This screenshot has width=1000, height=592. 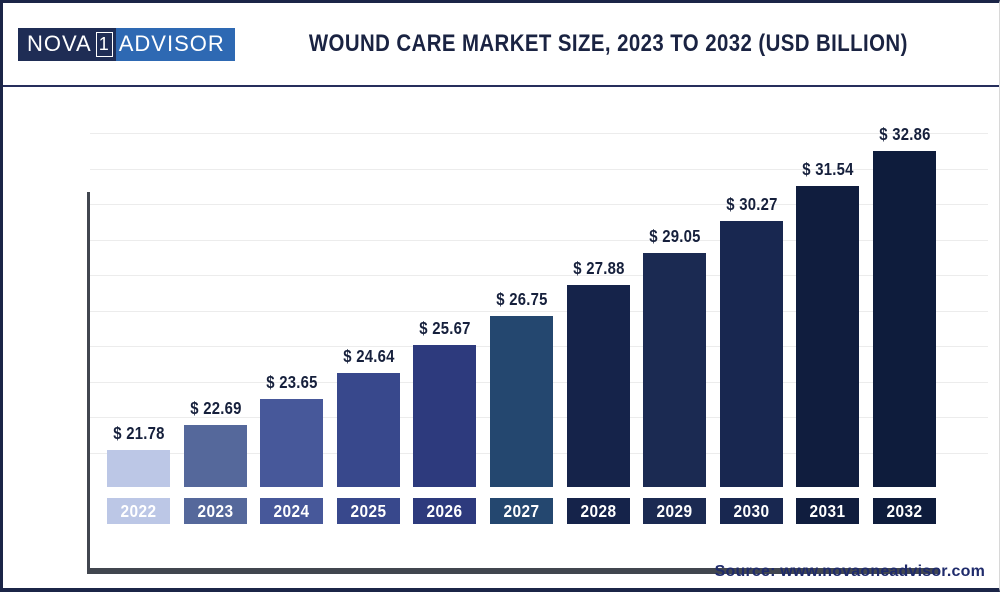 What do you see at coordinates (138, 468) in the screenshot?
I see `bar-2022` at bounding box center [138, 468].